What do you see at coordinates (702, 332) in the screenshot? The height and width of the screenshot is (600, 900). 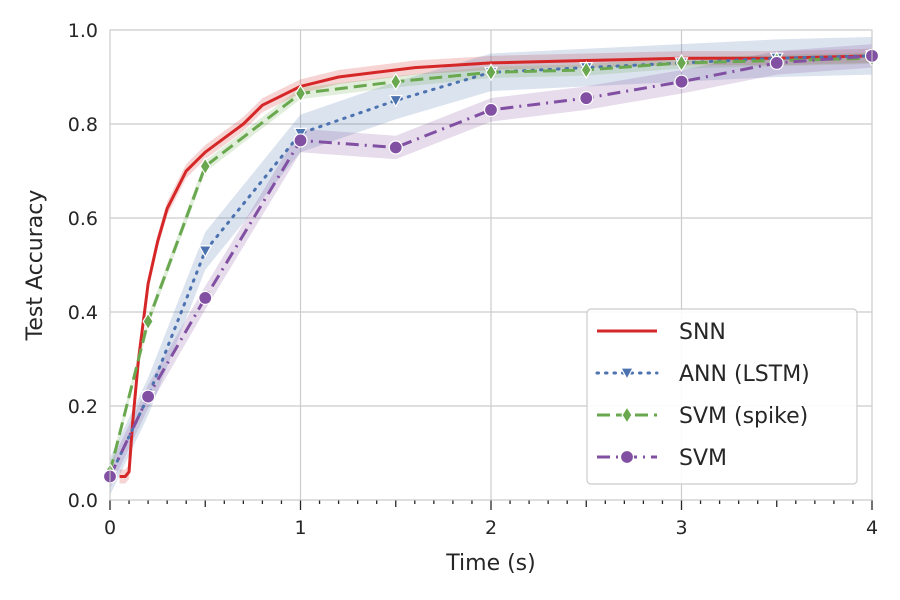 I see `legend-label-snn: SNN` at bounding box center [702, 332].